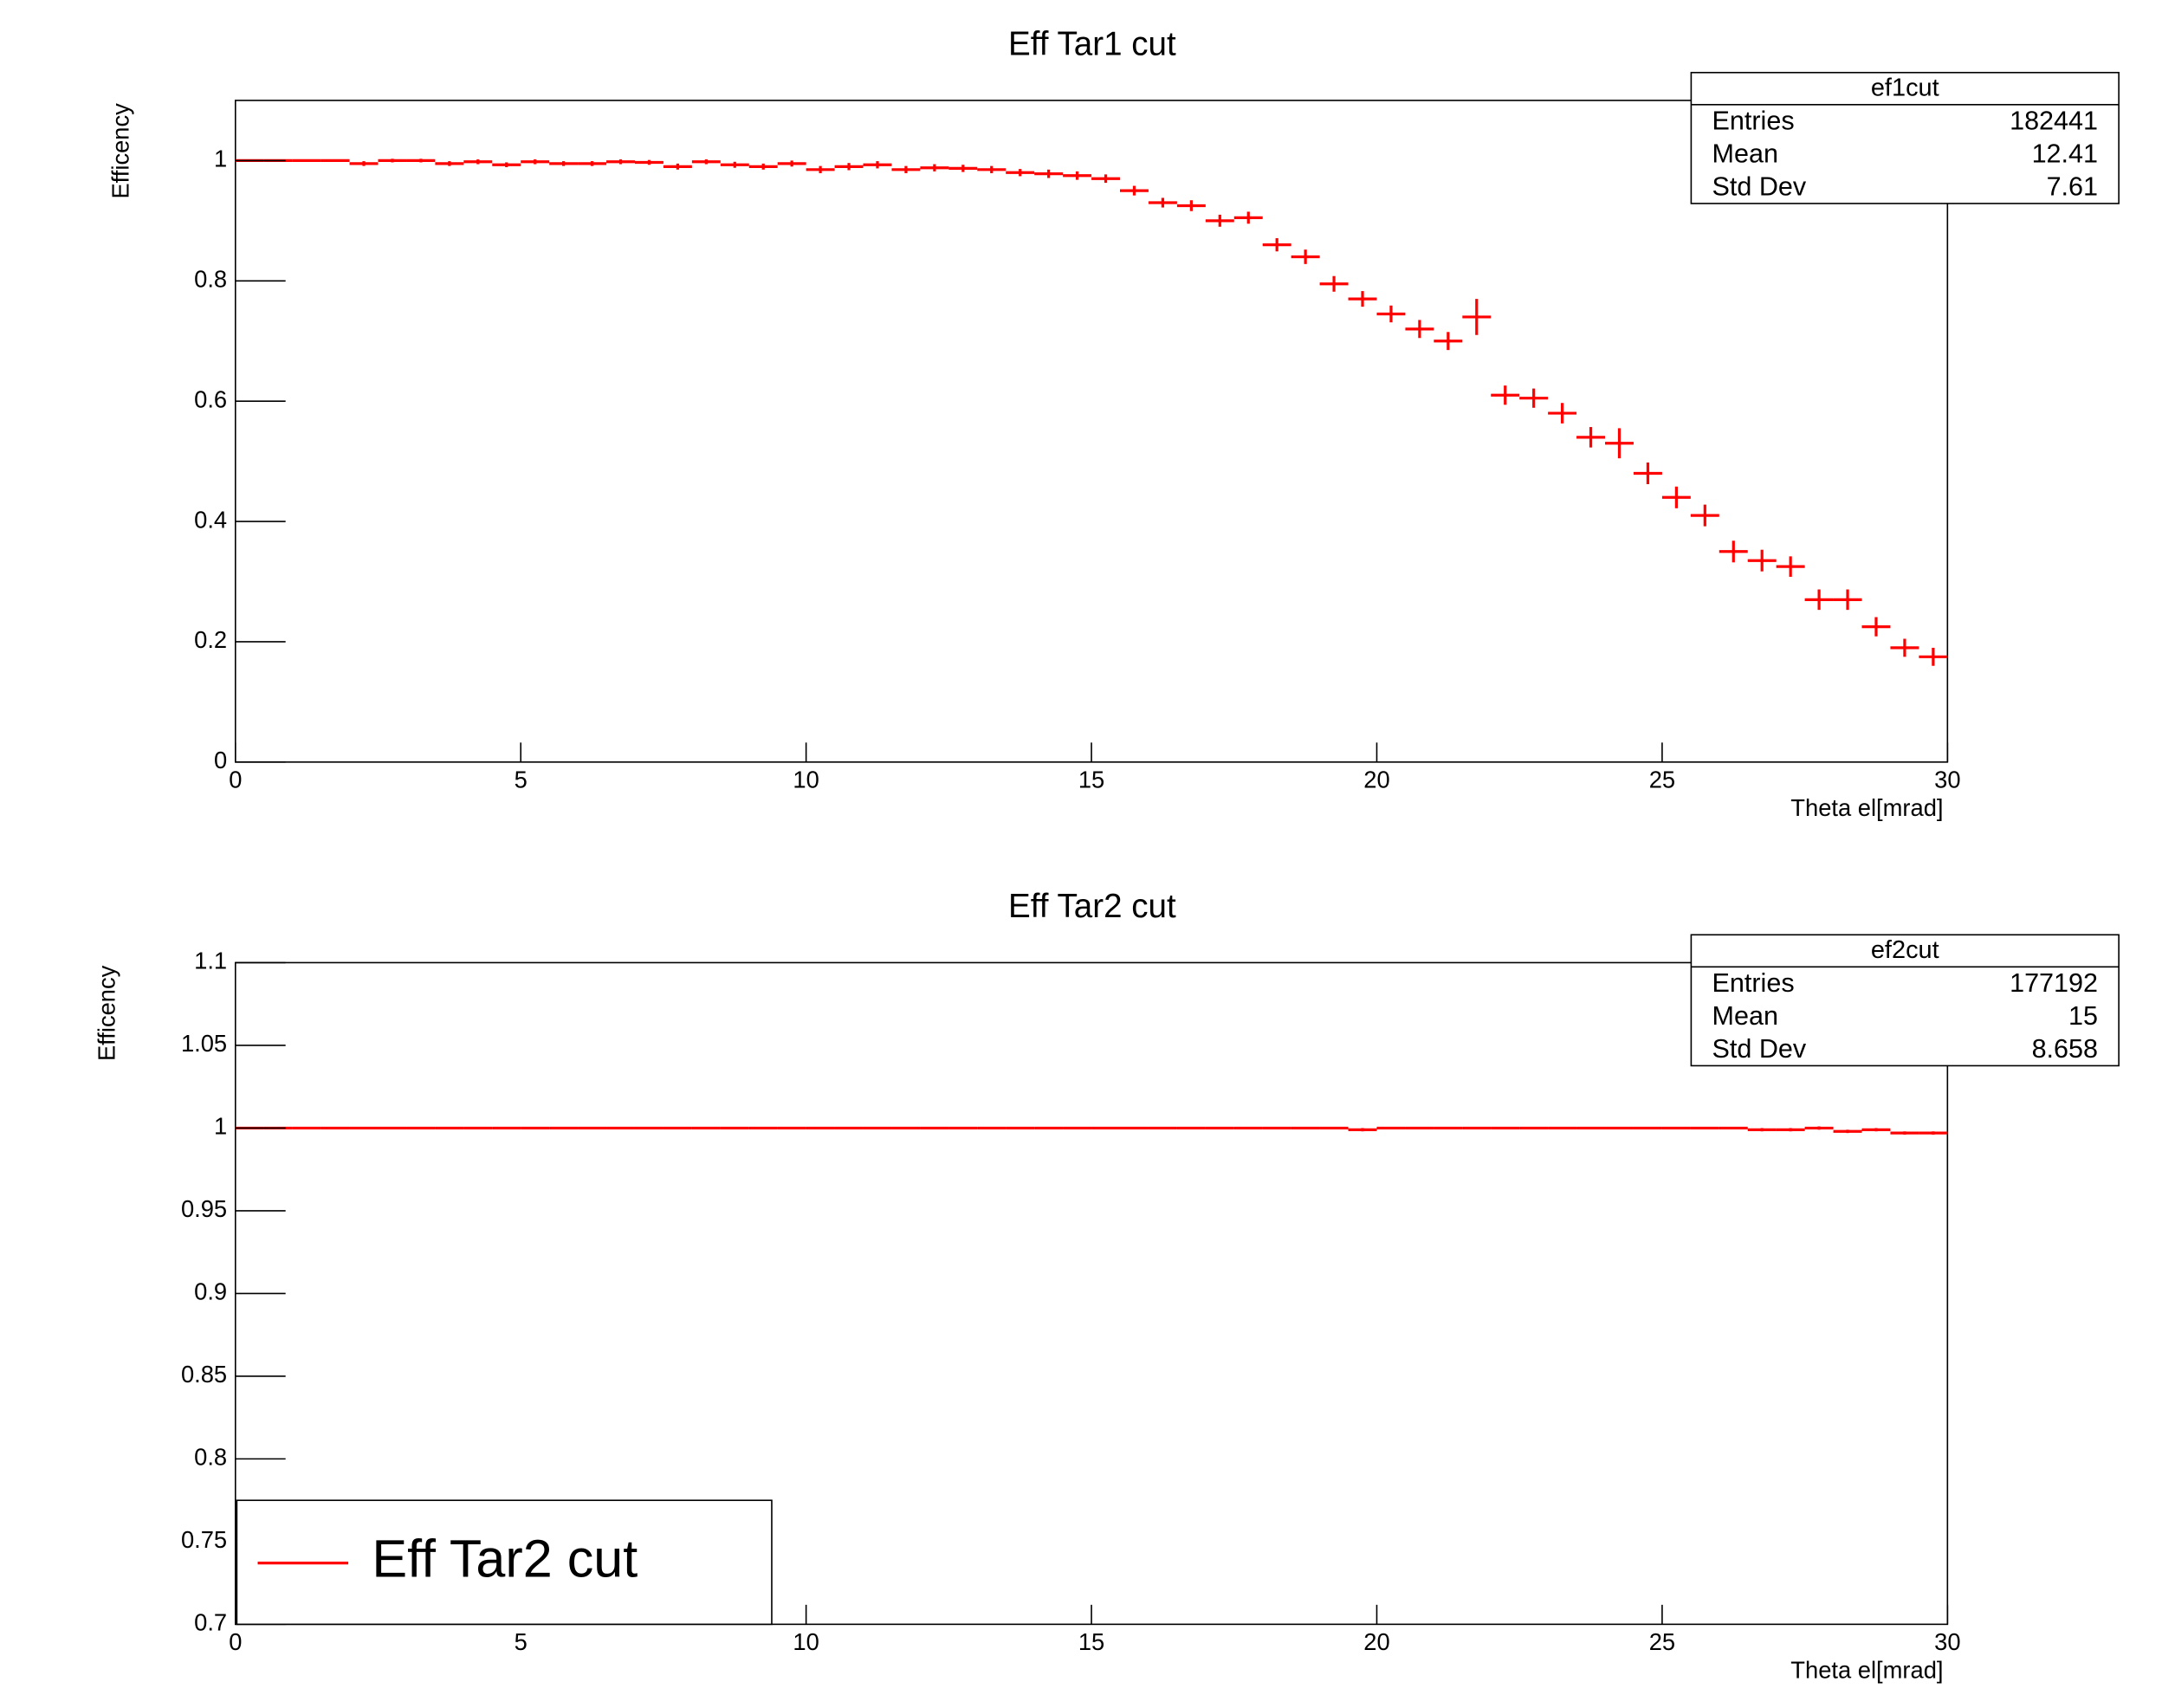  What do you see at coordinates (204, 1539) in the screenshot?
I see `y-tick-label: 0.75` at bounding box center [204, 1539].